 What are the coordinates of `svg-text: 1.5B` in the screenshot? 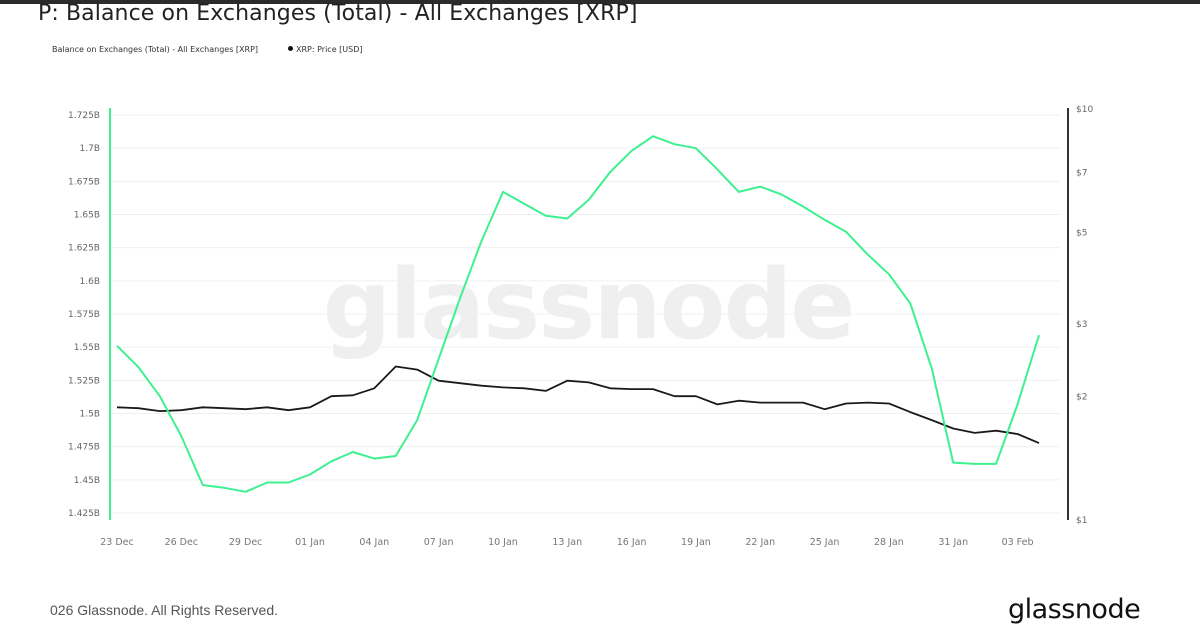 It's located at (90, 415).